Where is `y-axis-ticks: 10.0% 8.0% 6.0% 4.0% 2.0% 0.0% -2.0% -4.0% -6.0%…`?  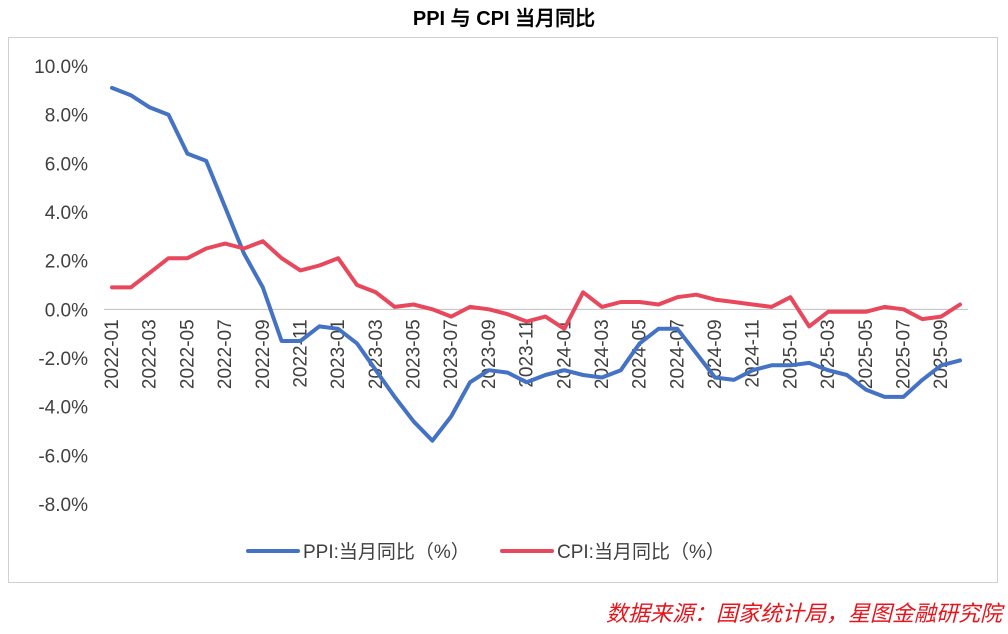
y-axis-ticks: 10.0% 8.0% 6.0% 4.0% 2.0% 0.0% -2.0% -4.0% -6.0%… is located at coordinates (61, 286).